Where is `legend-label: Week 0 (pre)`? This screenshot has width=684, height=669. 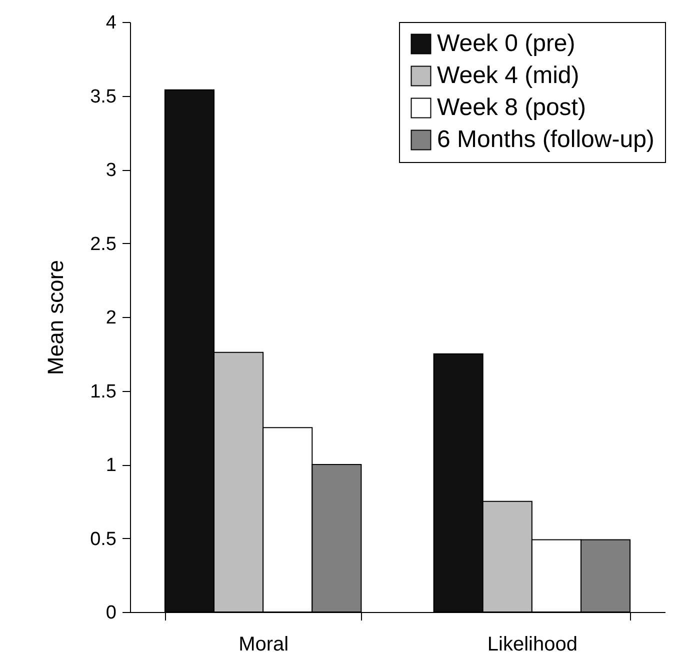 legend-label: Week 0 (pre) is located at coordinates (506, 43).